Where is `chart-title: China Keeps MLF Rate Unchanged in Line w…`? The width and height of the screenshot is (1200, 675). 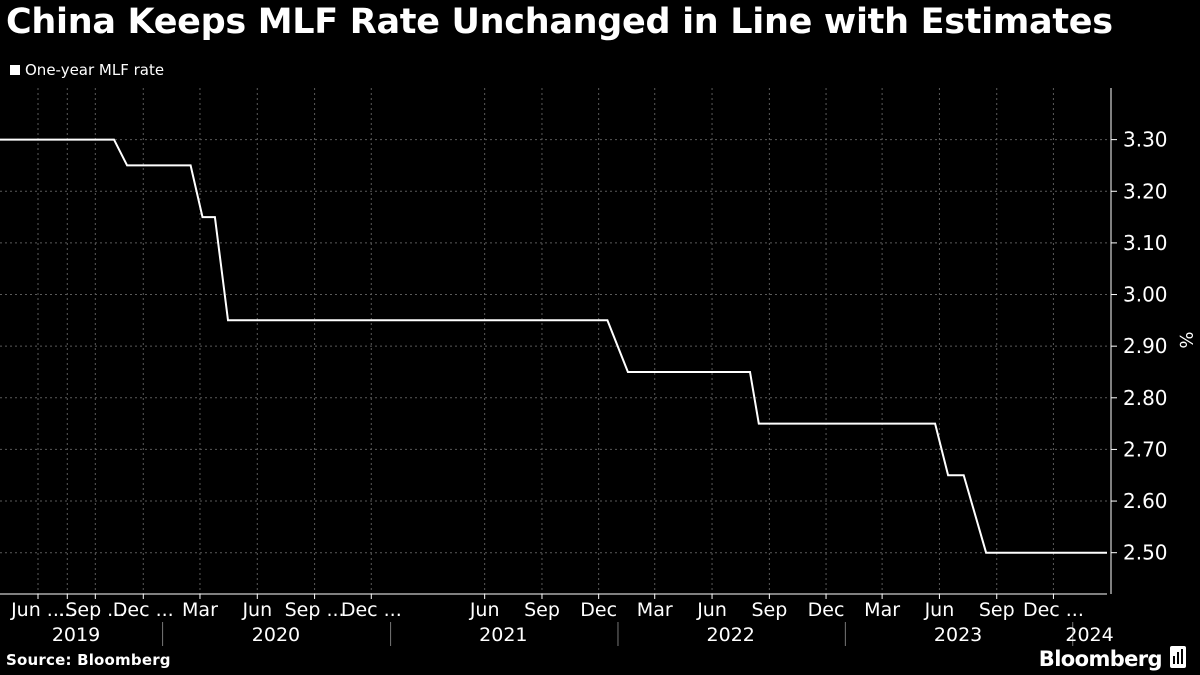 chart-title: China Keeps MLF Rate Unchanged in Line w… is located at coordinates (559, 22).